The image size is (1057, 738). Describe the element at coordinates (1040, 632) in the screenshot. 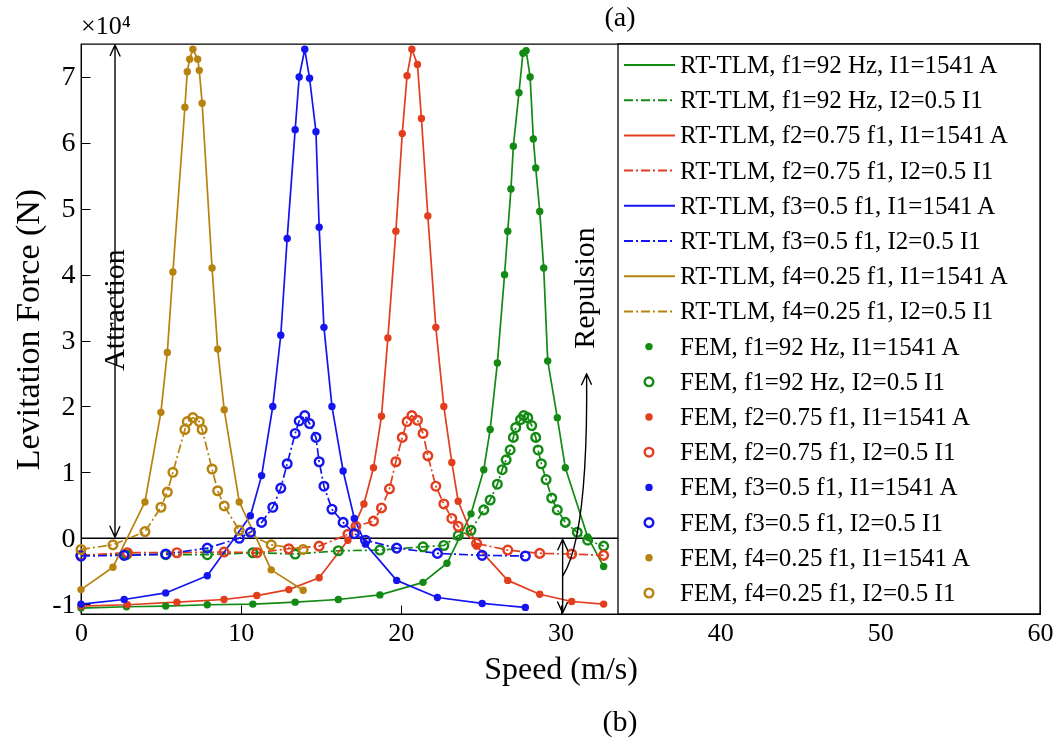

I see `x-tick-label: 60` at that location.